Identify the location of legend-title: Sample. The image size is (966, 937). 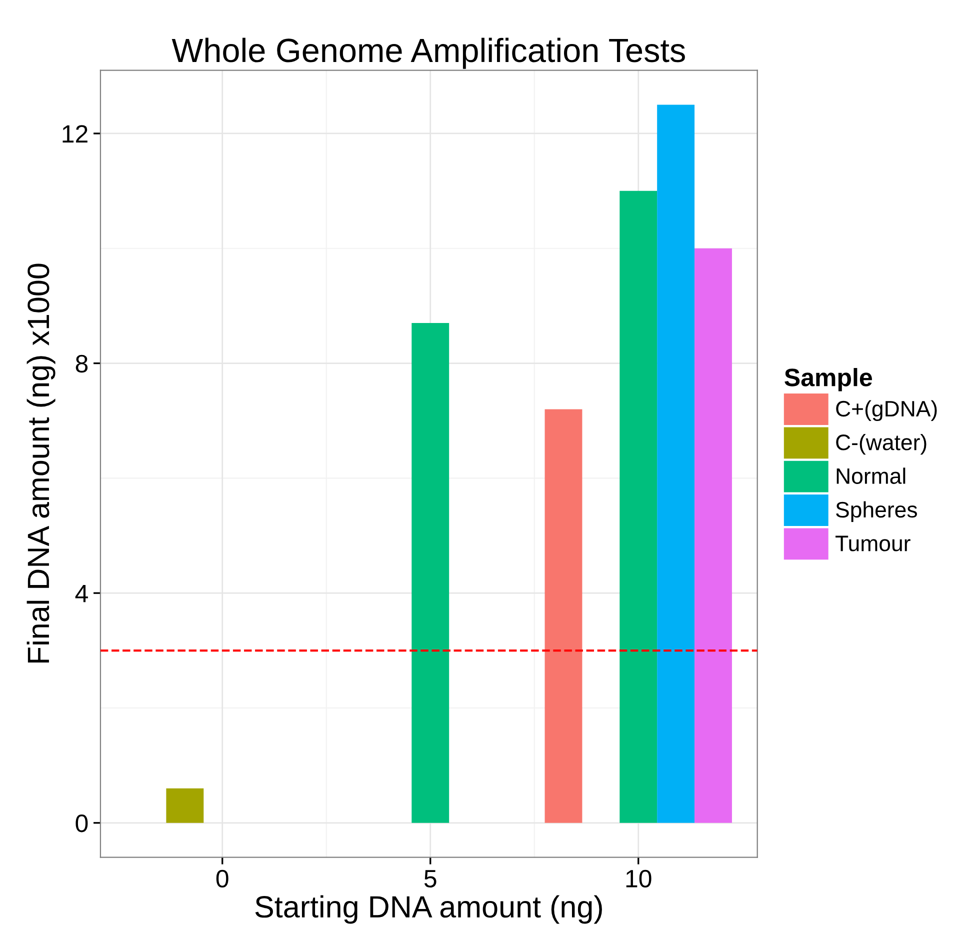
(828, 380).